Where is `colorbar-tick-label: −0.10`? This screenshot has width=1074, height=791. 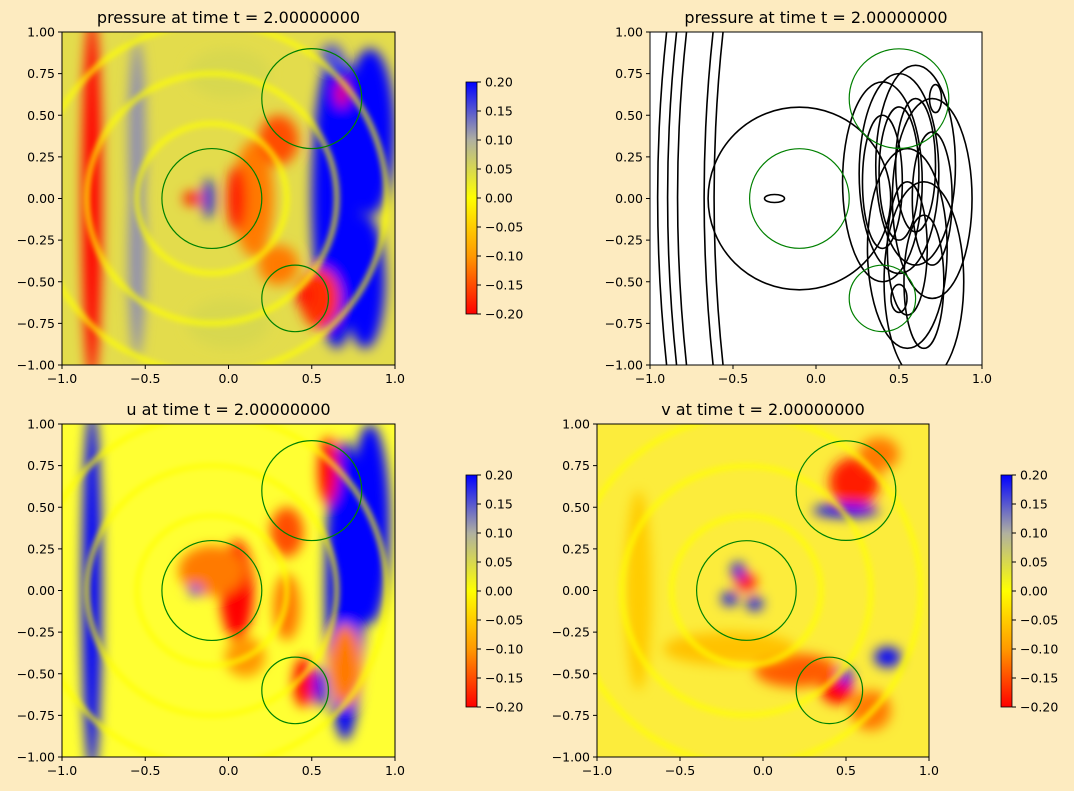 colorbar-tick-label: −0.10 is located at coordinates (504, 649).